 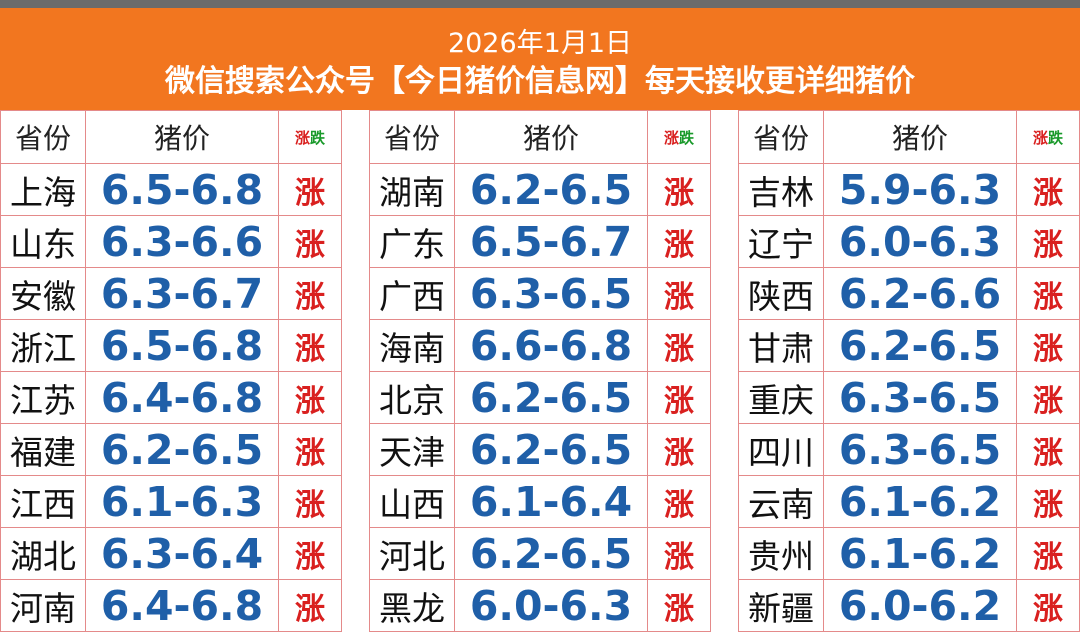 What do you see at coordinates (920, 605) in the screenshot?
I see `price-cell: 6.0-6.2` at bounding box center [920, 605].